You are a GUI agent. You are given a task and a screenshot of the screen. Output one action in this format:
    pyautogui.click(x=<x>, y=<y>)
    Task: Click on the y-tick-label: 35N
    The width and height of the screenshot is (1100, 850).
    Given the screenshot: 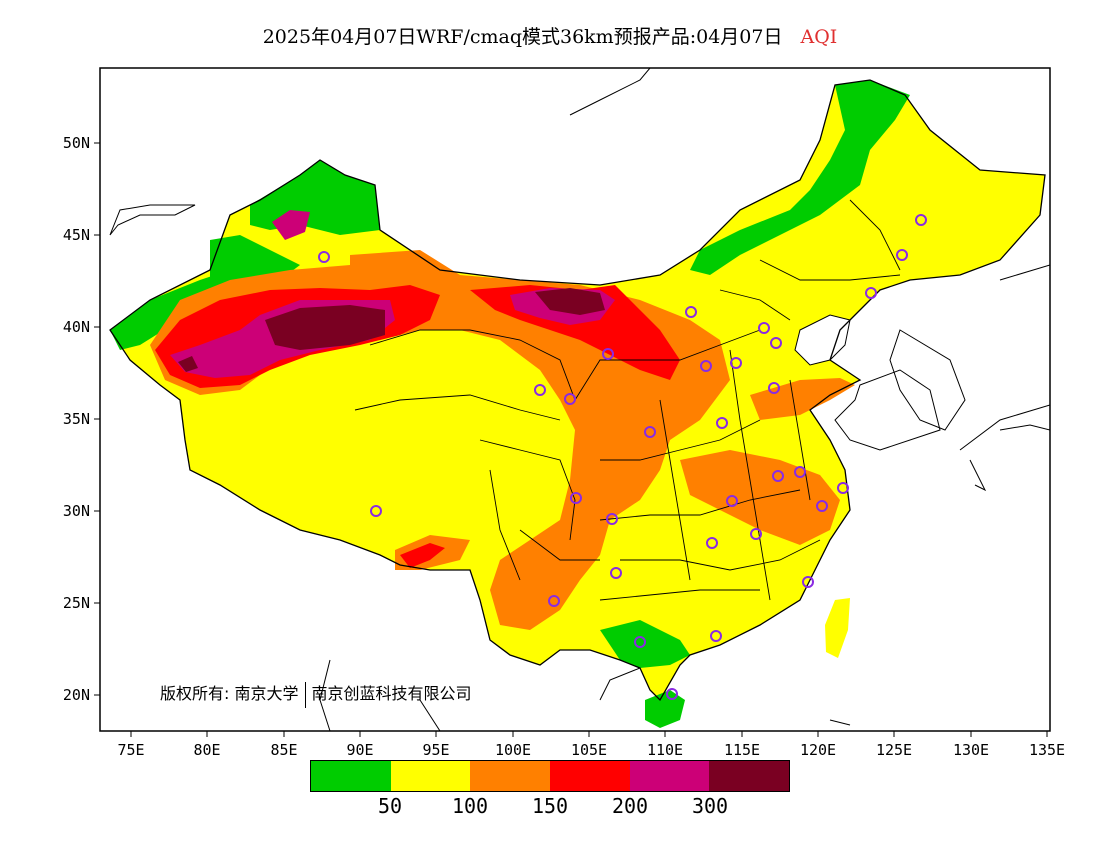 What is the action you would take?
    pyautogui.click(x=76, y=419)
    